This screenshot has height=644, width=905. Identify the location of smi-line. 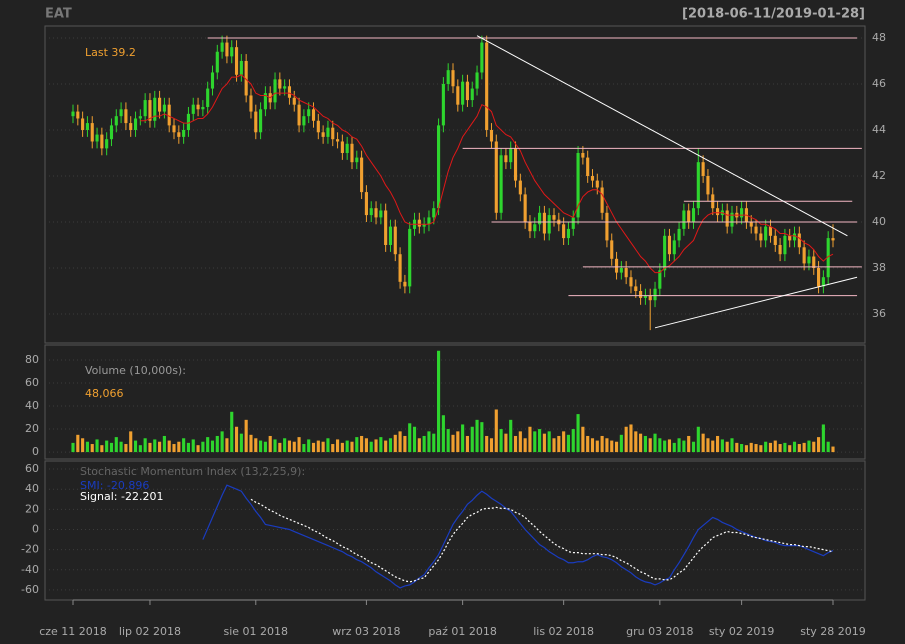
(518, 536).